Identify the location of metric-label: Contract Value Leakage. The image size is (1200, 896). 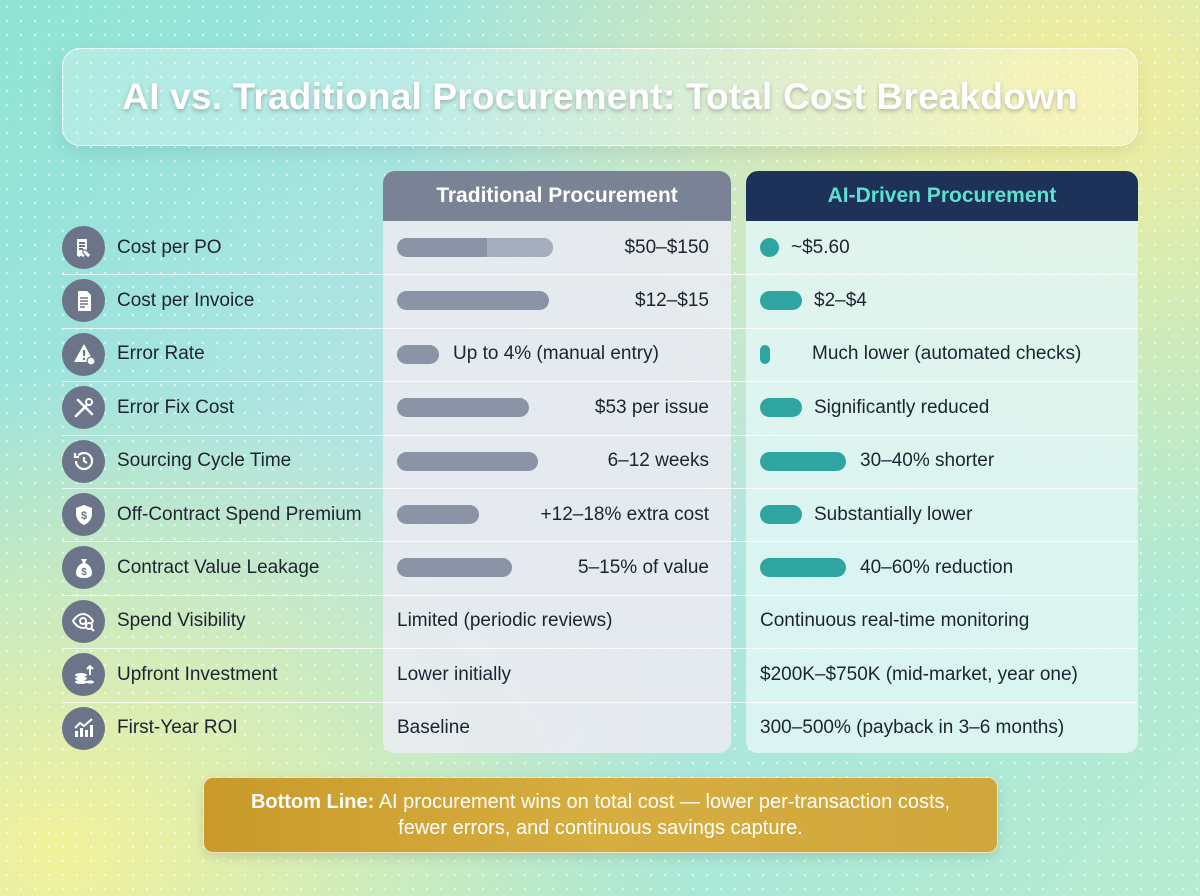
(218, 567).